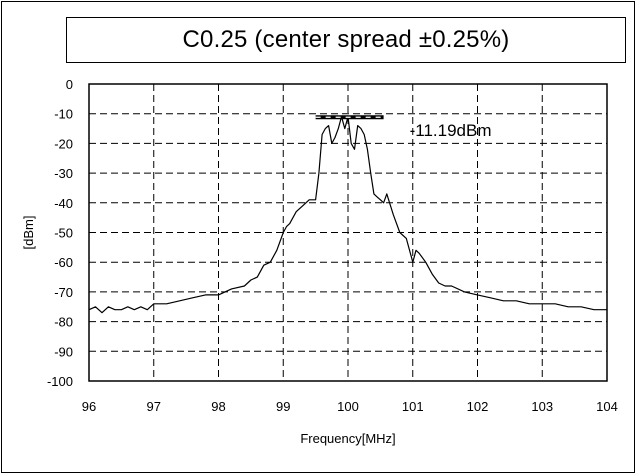 Image resolution: width=638 pixels, height=476 pixels. I want to click on x-tick-label: 98, so click(218, 406).